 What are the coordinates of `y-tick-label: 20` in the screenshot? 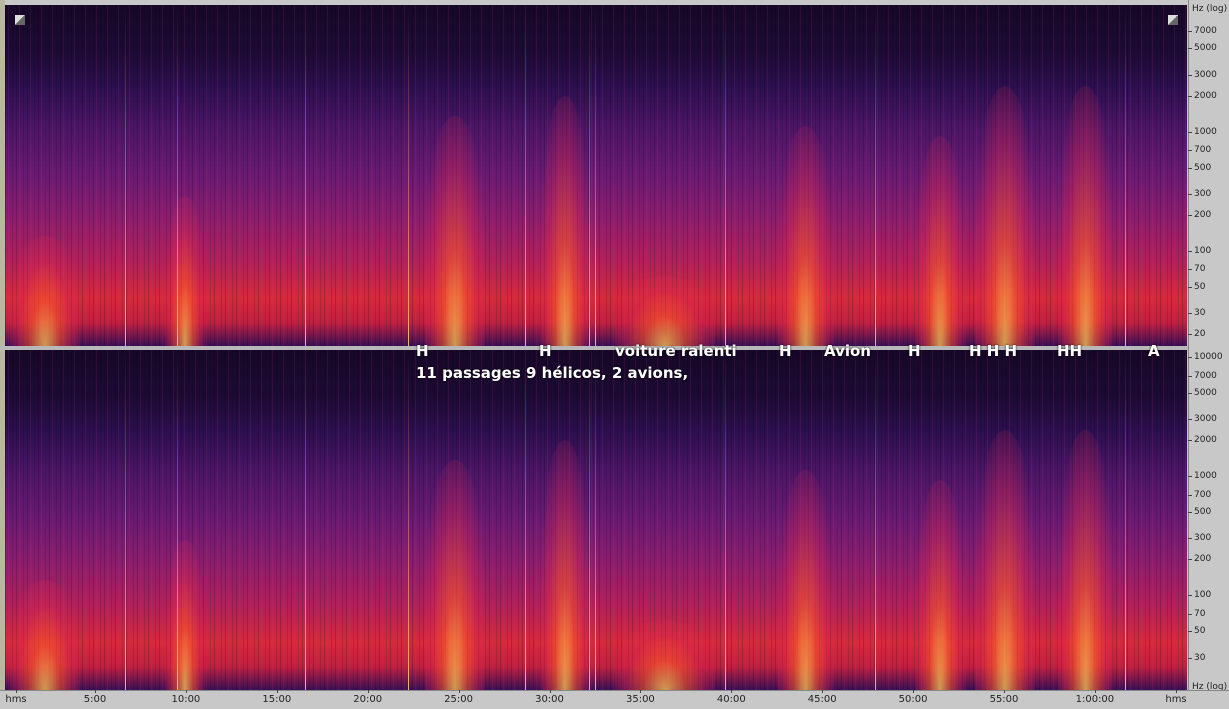 It's located at (1200, 334).